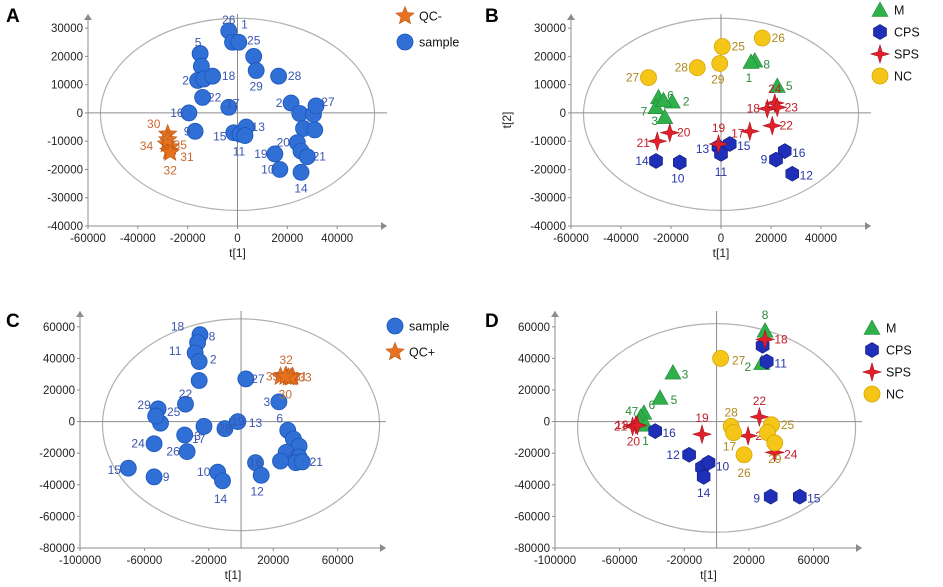 The image size is (943, 587). Describe the element at coordinates (57, 517) in the screenshot. I see `y-tick-label: -60000` at that location.